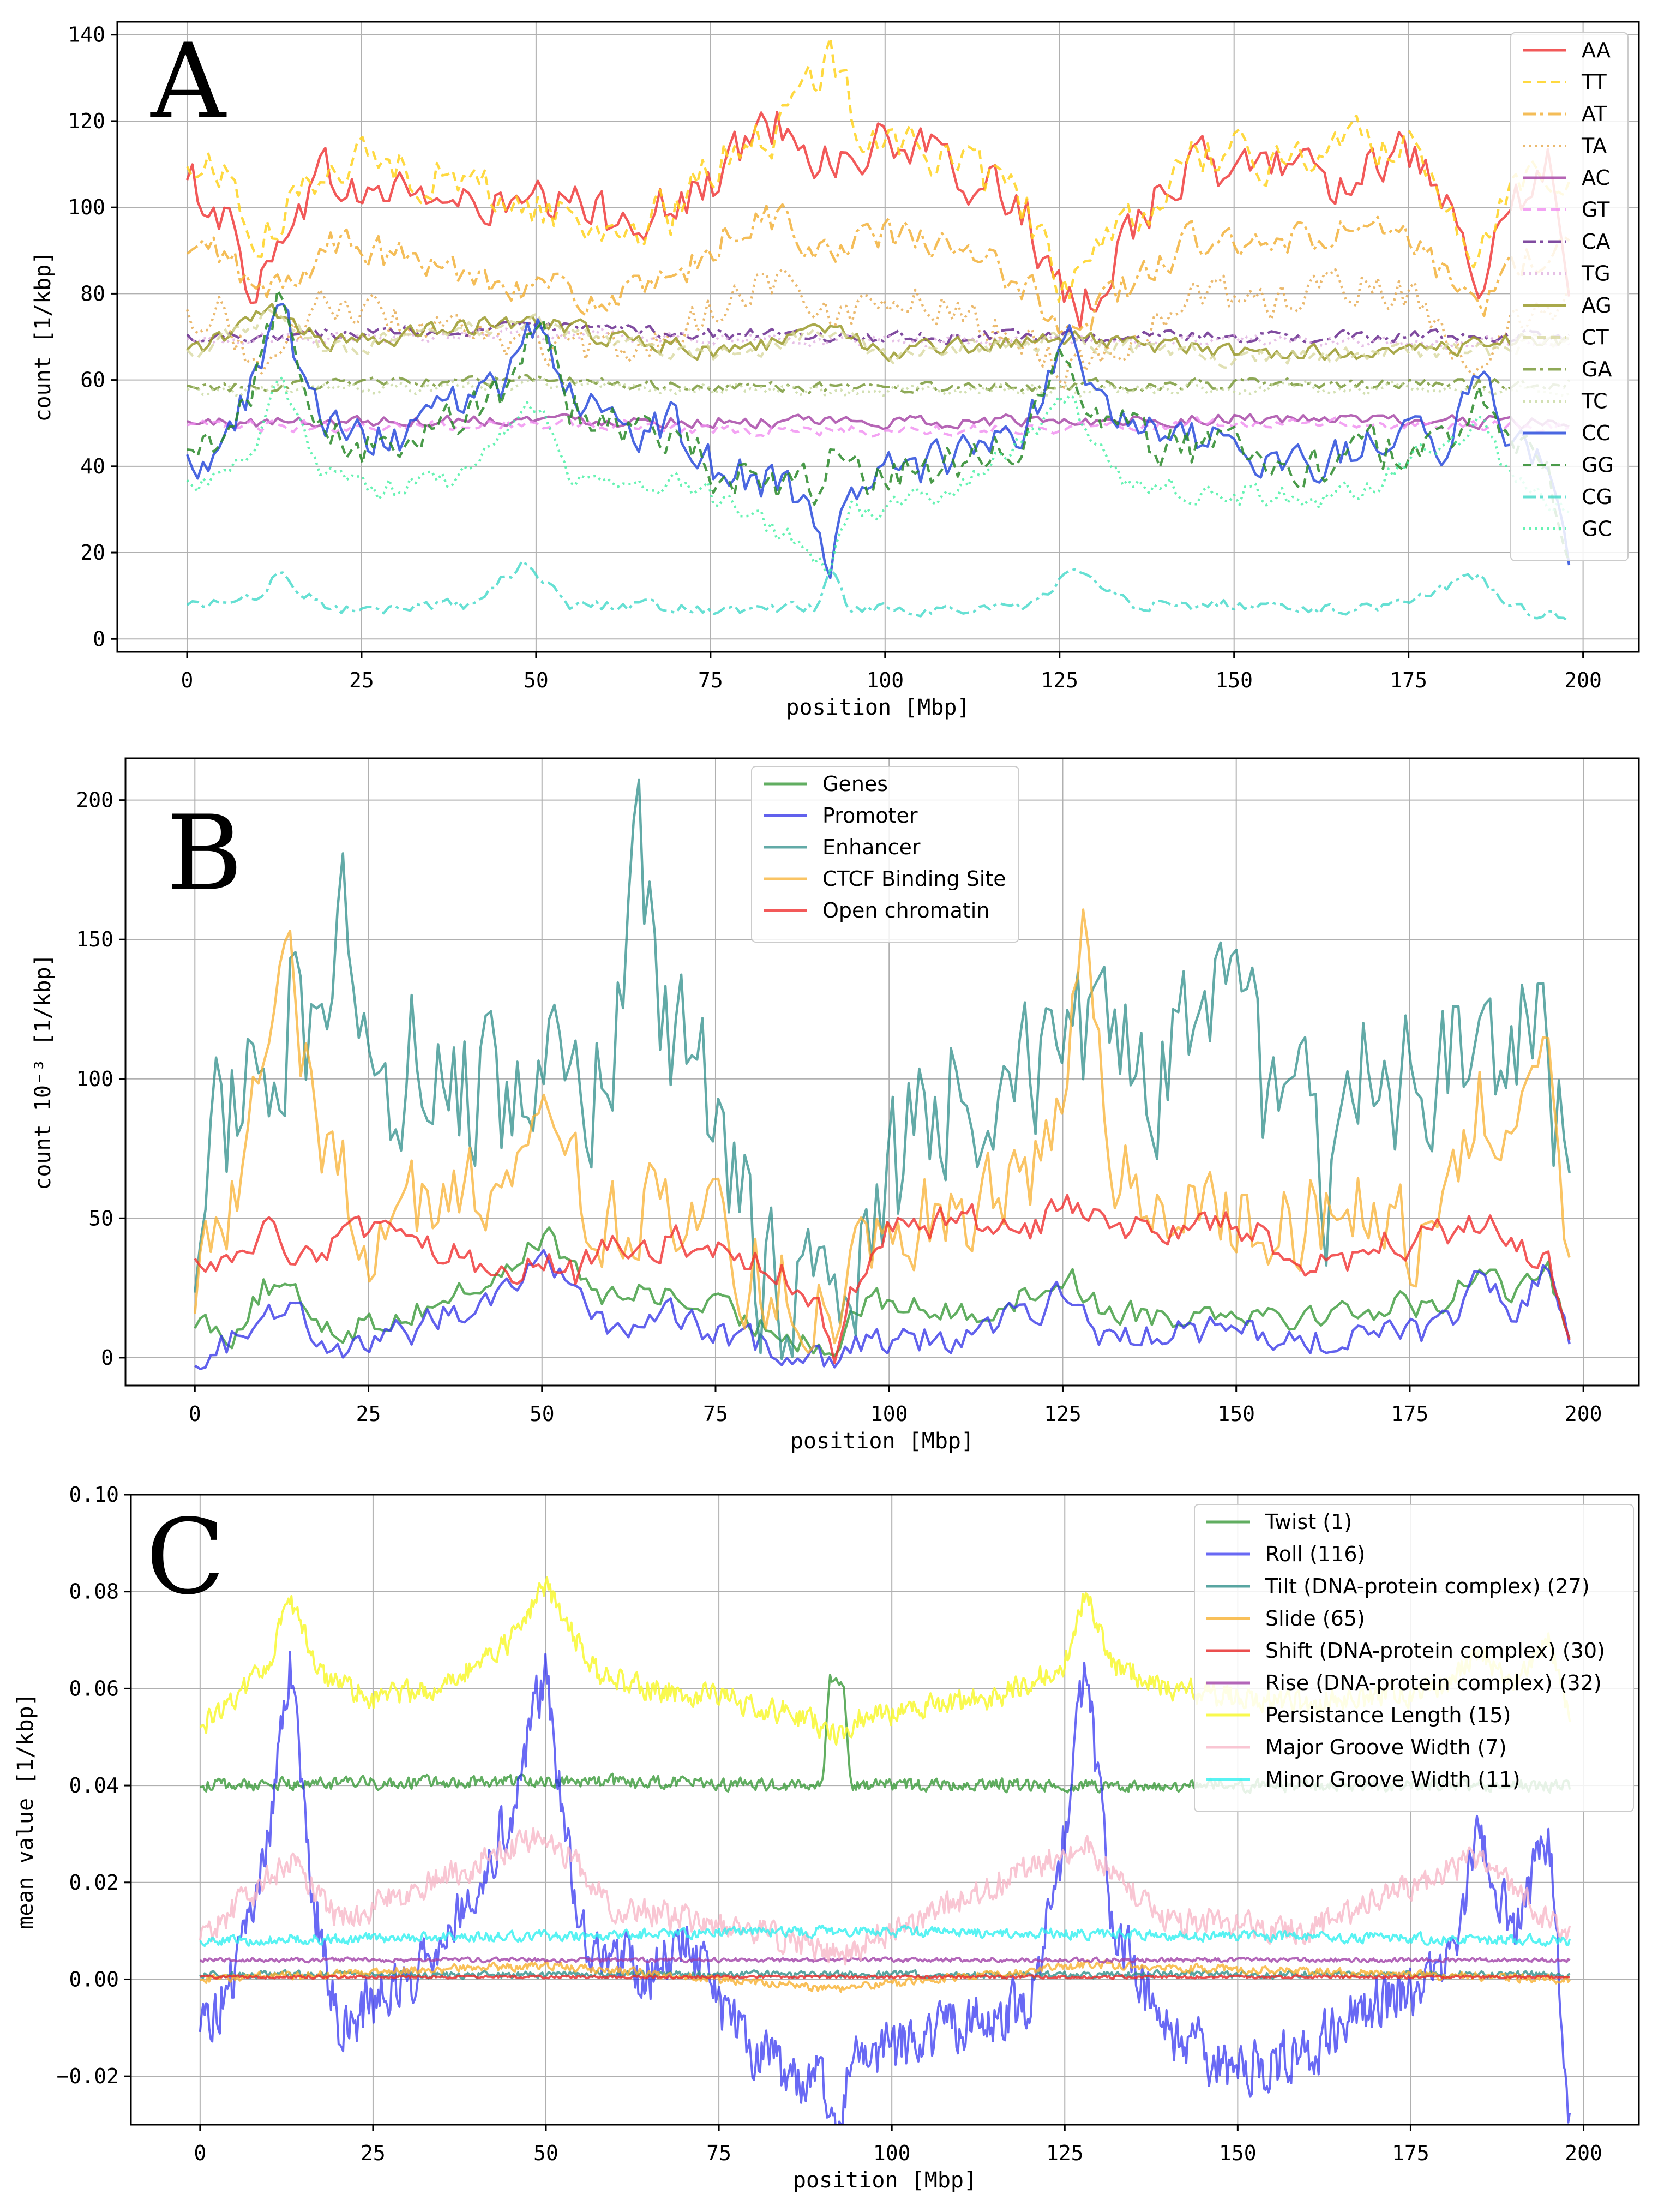  What do you see at coordinates (1388, 1715) in the screenshot?
I see `legend-label: Persistance Length (15)` at bounding box center [1388, 1715].